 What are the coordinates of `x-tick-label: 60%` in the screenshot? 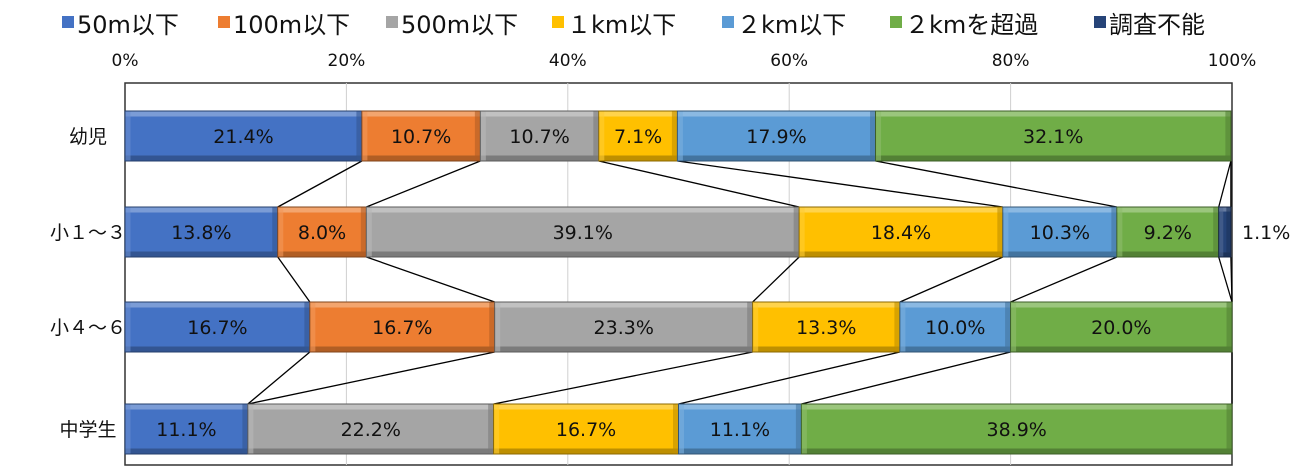 It's located at (789, 61).